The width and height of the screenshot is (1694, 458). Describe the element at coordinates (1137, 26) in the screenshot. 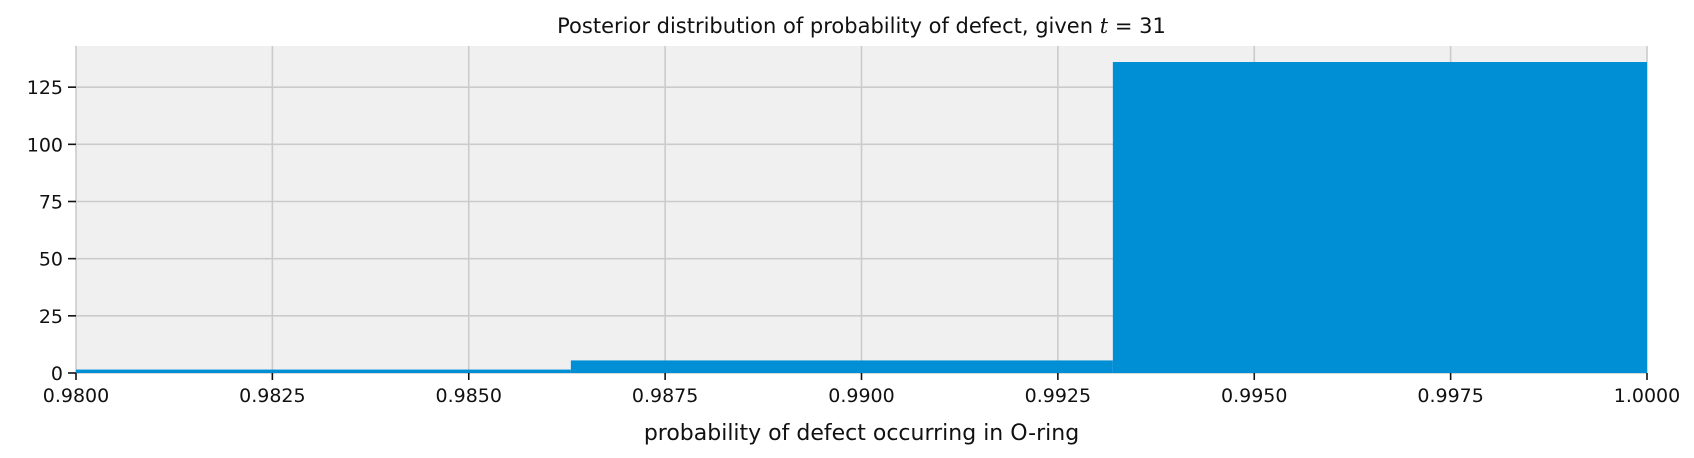

I see `title-suffix: = 31` at that location.